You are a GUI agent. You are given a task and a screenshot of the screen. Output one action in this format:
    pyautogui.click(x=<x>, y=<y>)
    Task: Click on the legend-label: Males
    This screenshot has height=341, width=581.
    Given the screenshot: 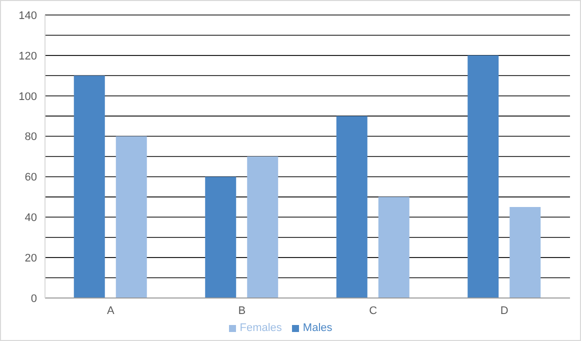 What is the action you would take?
    pyautogui.click(x=317, y=328)
    